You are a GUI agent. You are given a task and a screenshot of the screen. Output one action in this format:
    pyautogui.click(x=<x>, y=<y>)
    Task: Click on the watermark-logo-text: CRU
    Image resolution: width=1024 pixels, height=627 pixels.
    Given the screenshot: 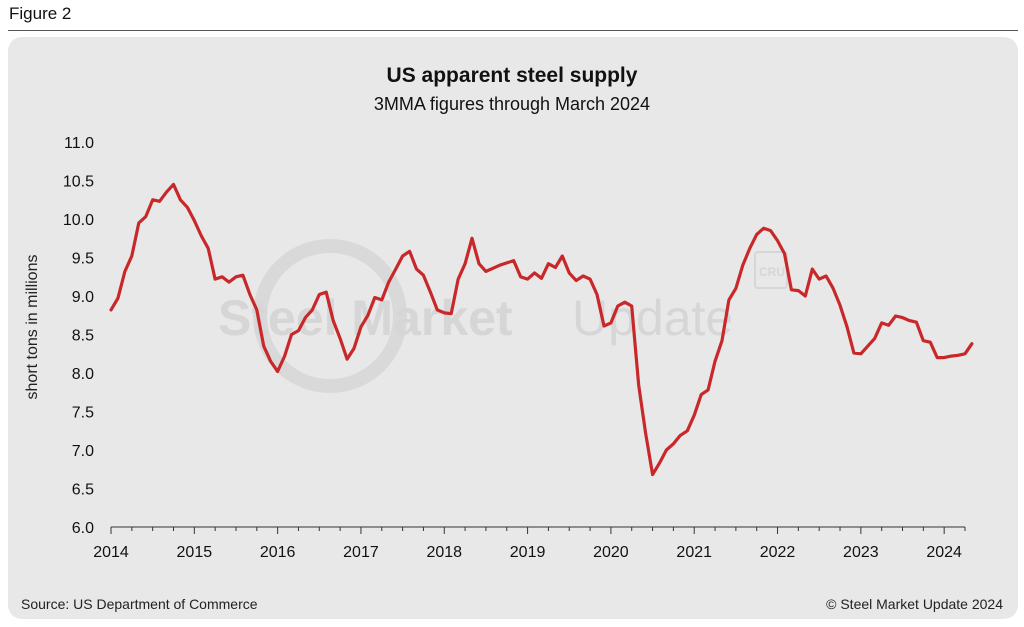 What is the action you would take?
    pyautogui.click(x=772, y=272)
    